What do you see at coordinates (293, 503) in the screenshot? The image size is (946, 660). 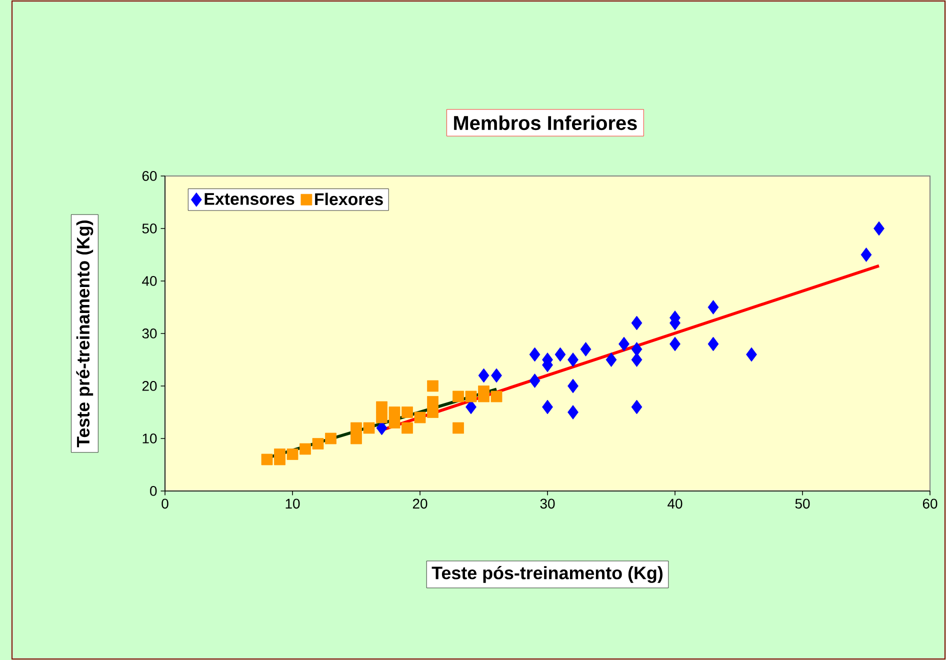 I see `x-tick-label: 10` at bounding box center [293, 503].